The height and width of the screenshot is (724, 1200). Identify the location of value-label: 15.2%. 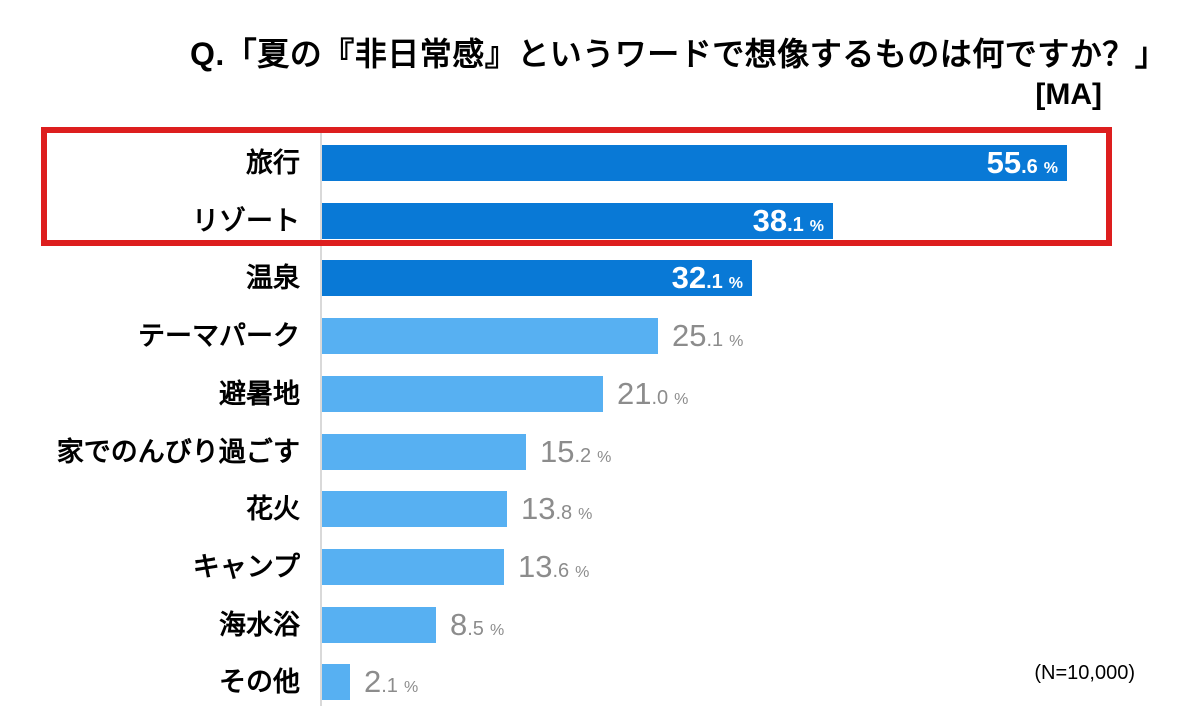
(576, 451).